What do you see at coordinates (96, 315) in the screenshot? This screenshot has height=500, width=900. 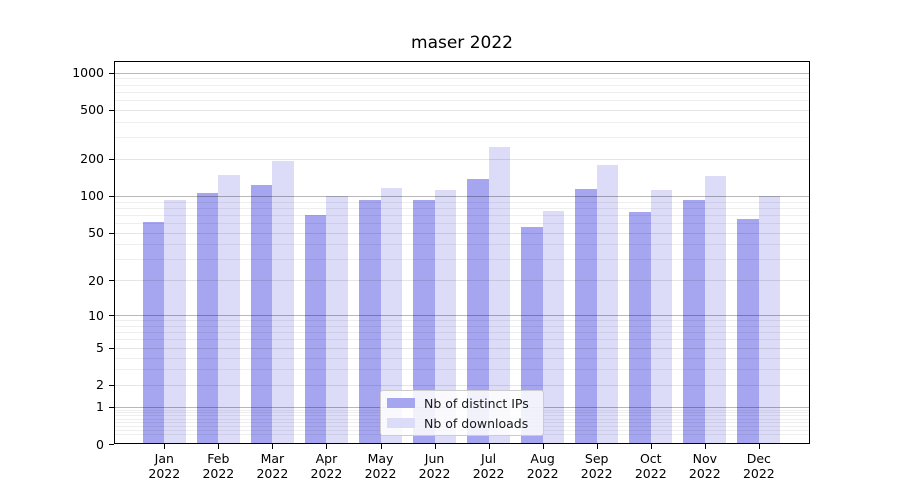 I see `y-axis-tick-label-10: 10` at bounding box center [96, 315].